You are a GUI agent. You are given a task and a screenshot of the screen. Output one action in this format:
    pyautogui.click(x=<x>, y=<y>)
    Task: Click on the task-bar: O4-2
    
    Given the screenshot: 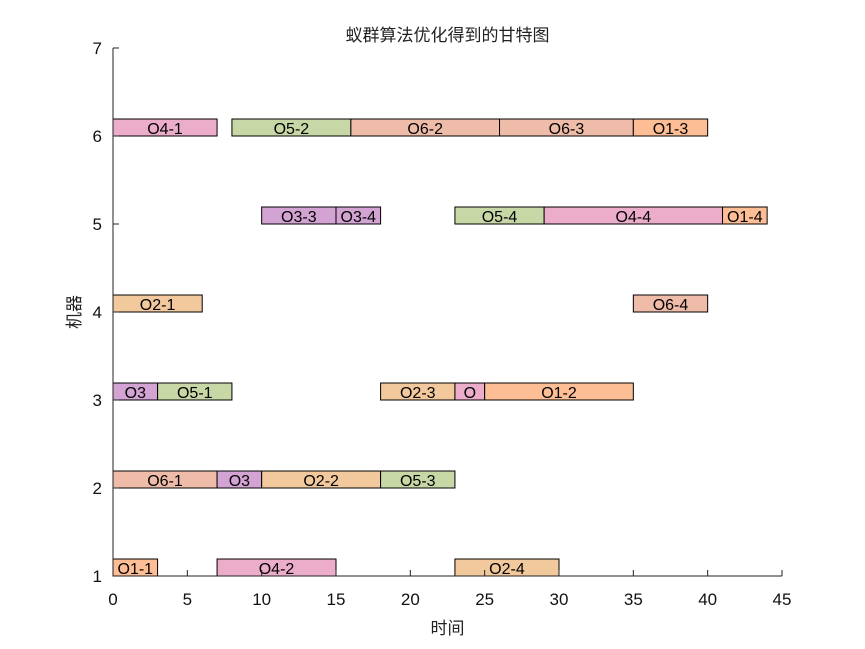 What is the action you would take?
    pyautogui.click(x=276, y=568)
    